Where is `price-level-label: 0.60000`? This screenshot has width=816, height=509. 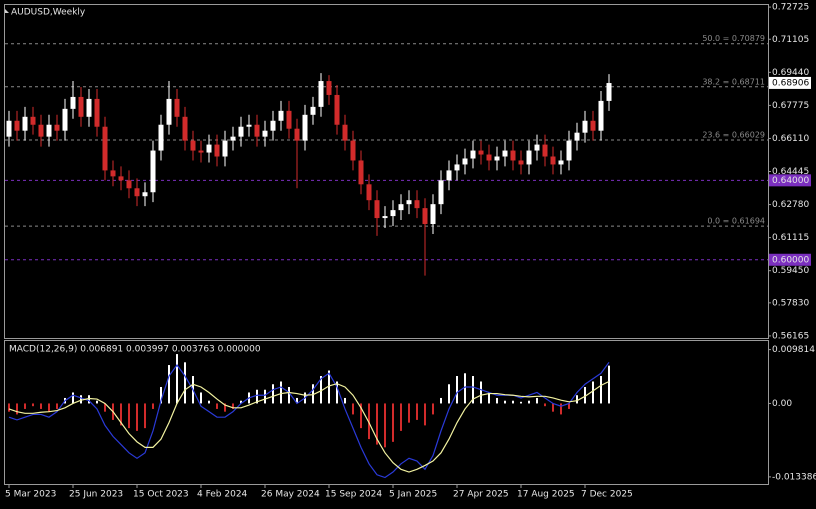
price-level-label: 0.60000 is located at coordinates (790, 260).